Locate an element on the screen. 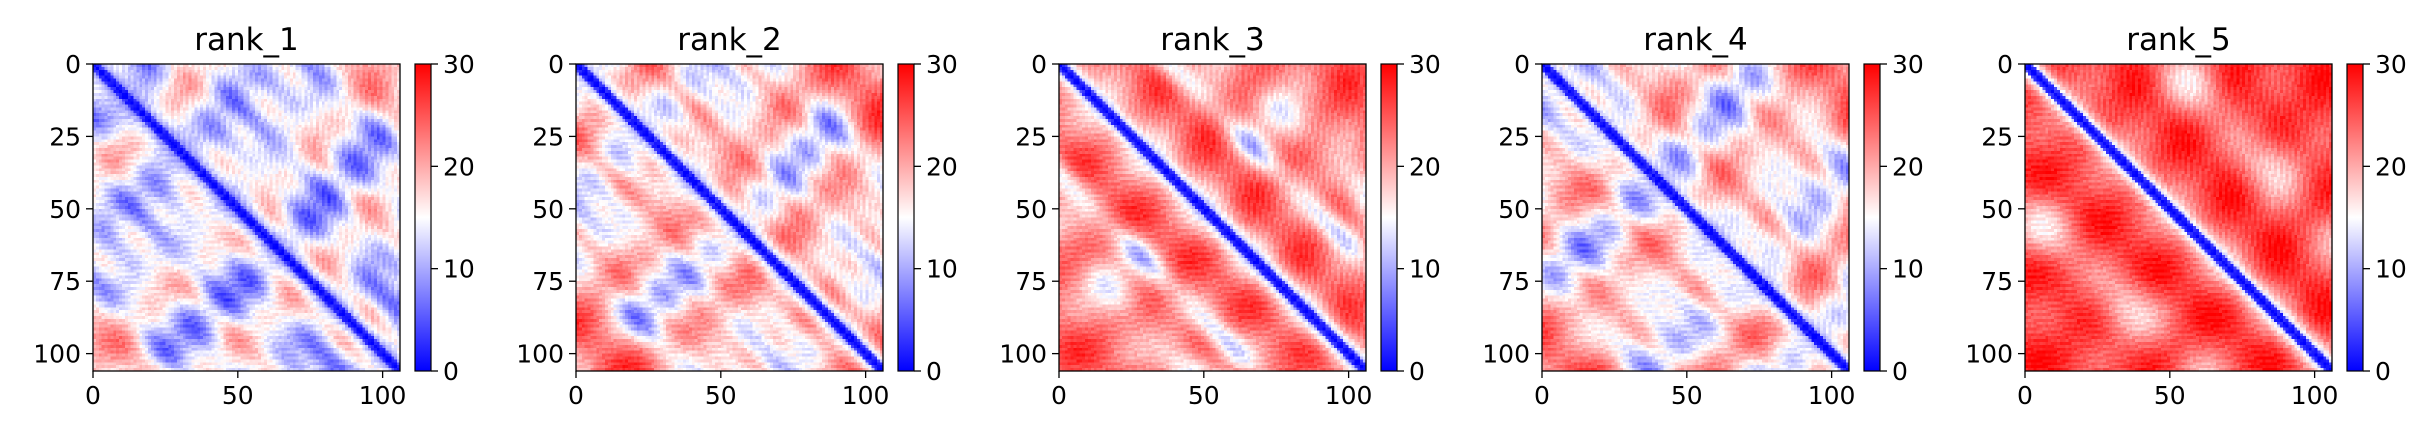 The width and height of the screenshot is (2435, 438). panel-title: rank_3 is located at coordinates (1212, 40).